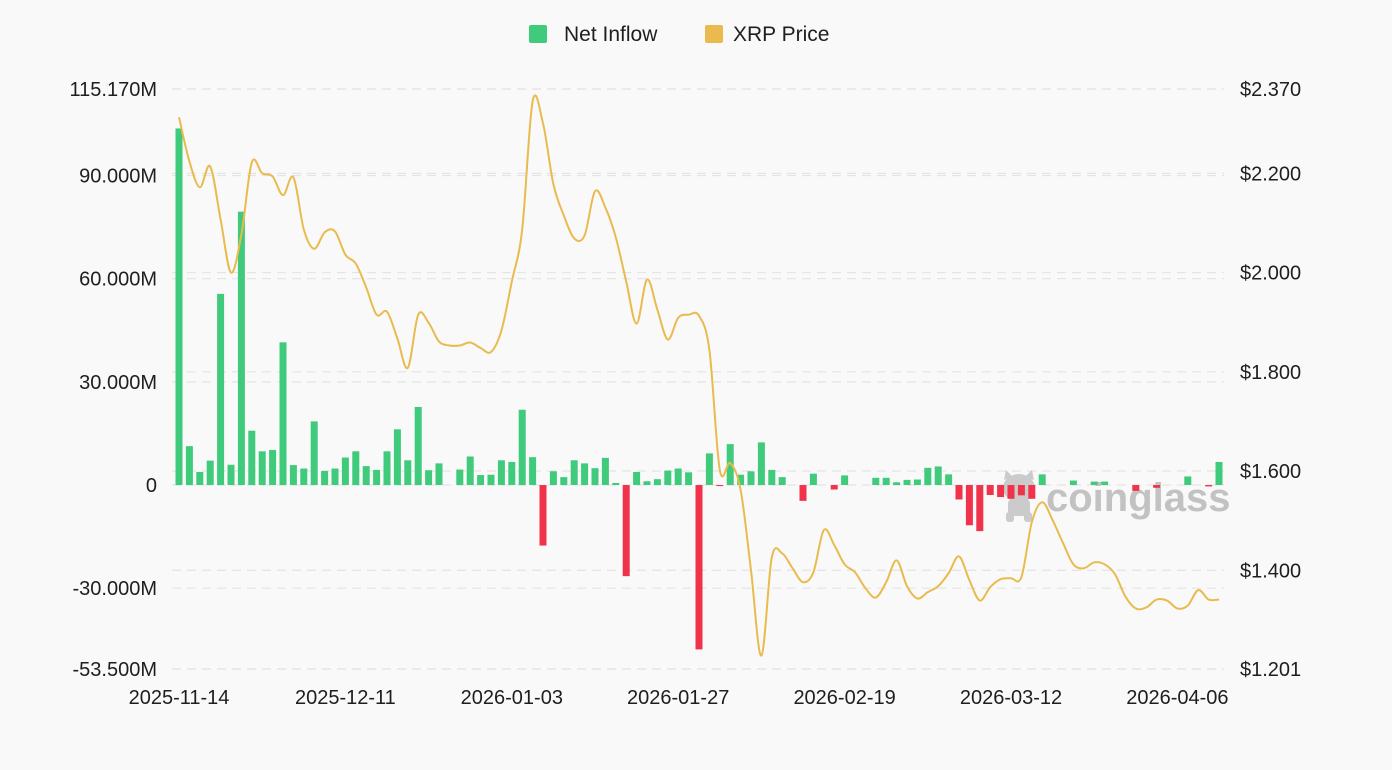 This screenshot has width=1392, height=770. I want to click on legend-item-net-inflow: Net Inflow, so click(593, 34).